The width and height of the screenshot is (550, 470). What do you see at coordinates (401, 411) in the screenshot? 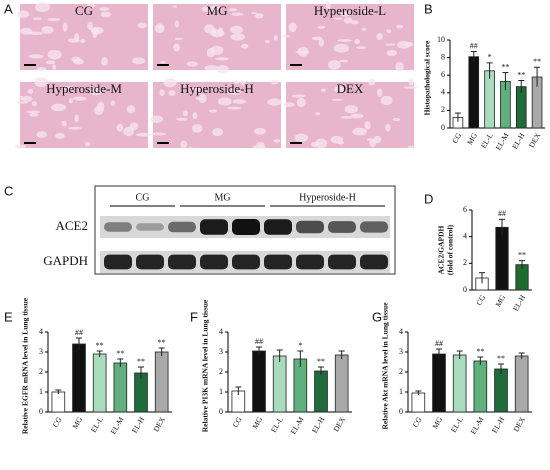
I see `y-tick-label: 0` at bounding box center [401, 411].